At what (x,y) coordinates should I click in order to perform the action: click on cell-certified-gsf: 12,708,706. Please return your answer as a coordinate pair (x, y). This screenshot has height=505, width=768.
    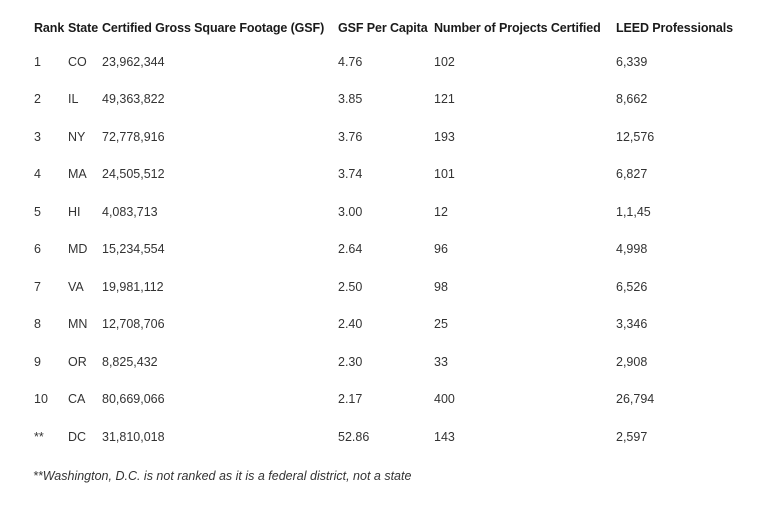
    Looking at the image, I should click on (133, 324).